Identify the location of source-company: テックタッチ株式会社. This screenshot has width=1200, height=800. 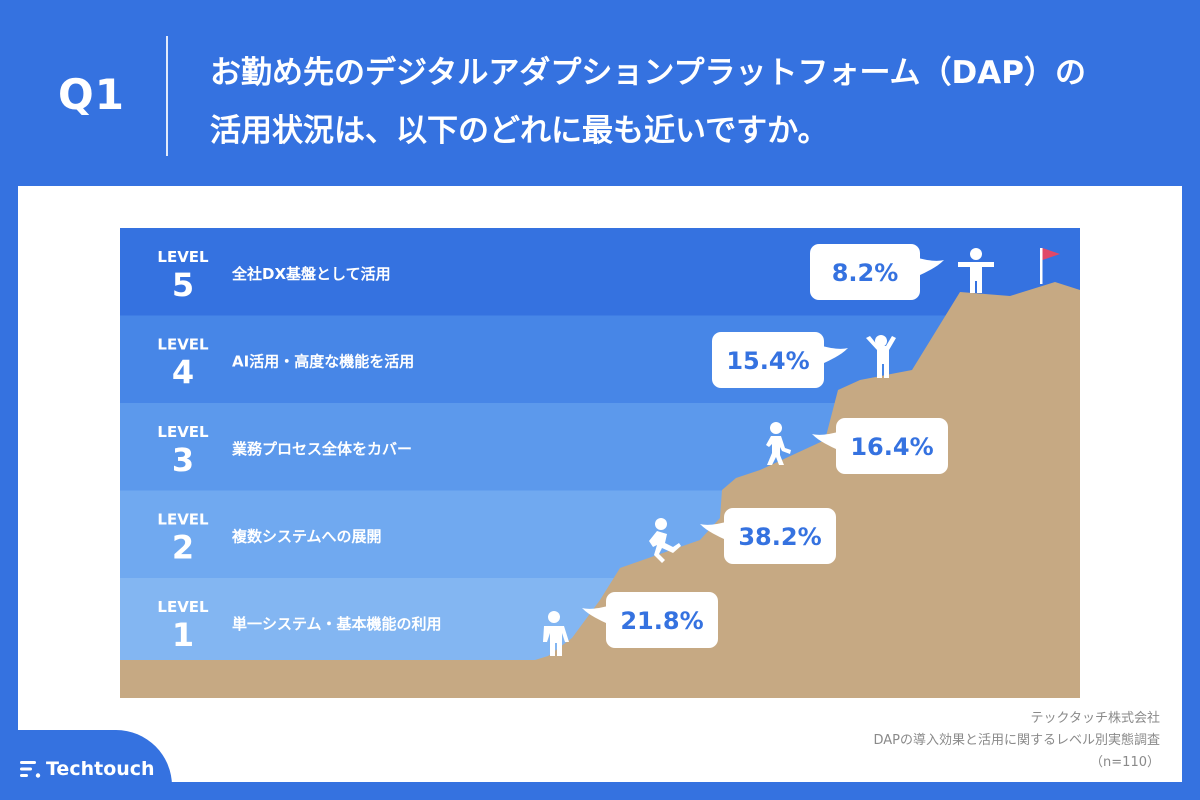
(1095, 718).